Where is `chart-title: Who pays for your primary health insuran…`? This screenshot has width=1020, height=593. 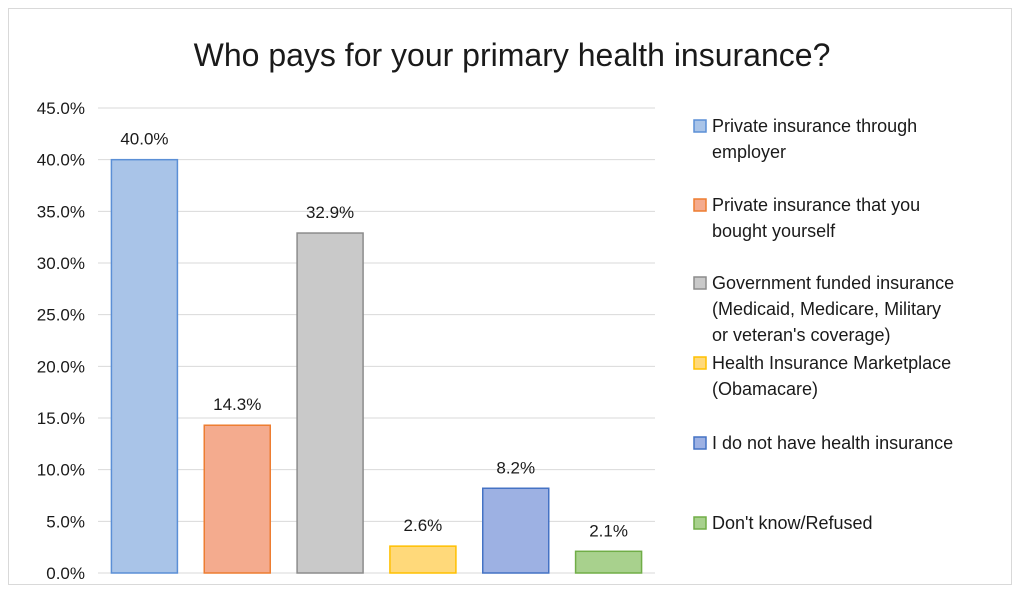
chart-title: Who pays for your primary health insuran… is located at coordinates (512, 55).